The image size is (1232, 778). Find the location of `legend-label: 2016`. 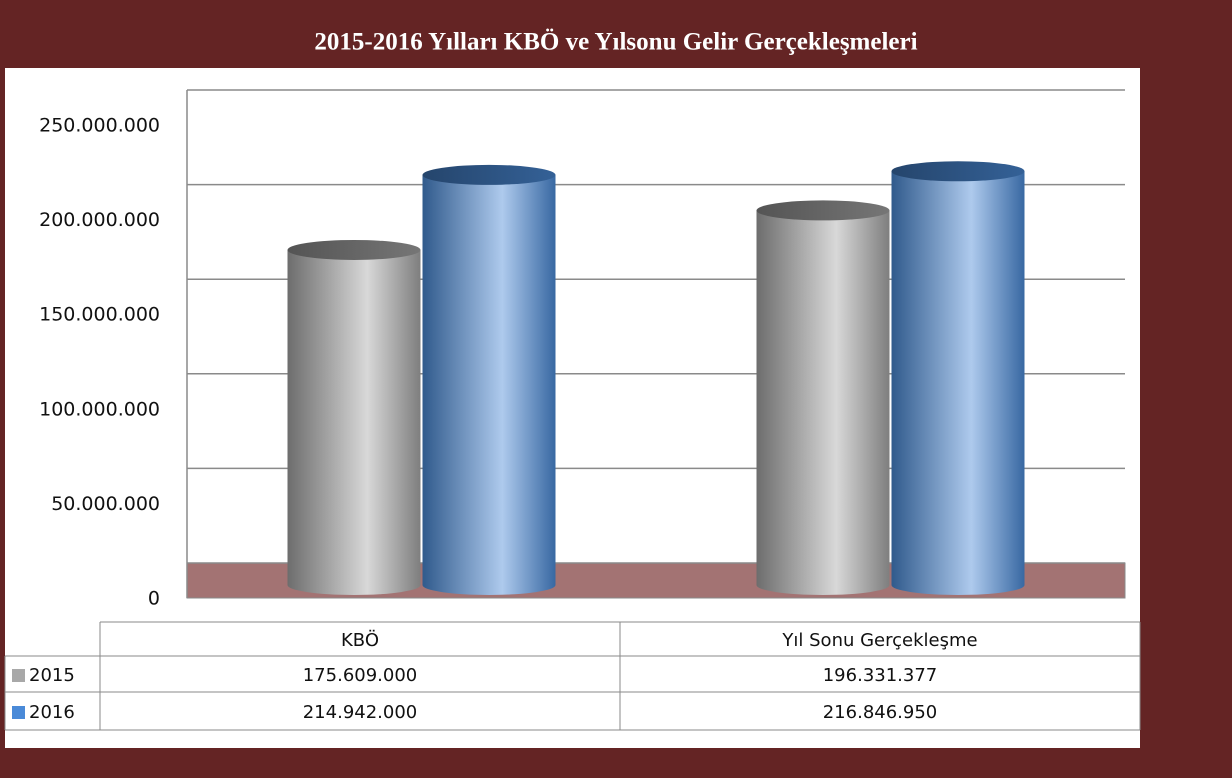

legend-label: 2016 is located at coordinates (52, 712).